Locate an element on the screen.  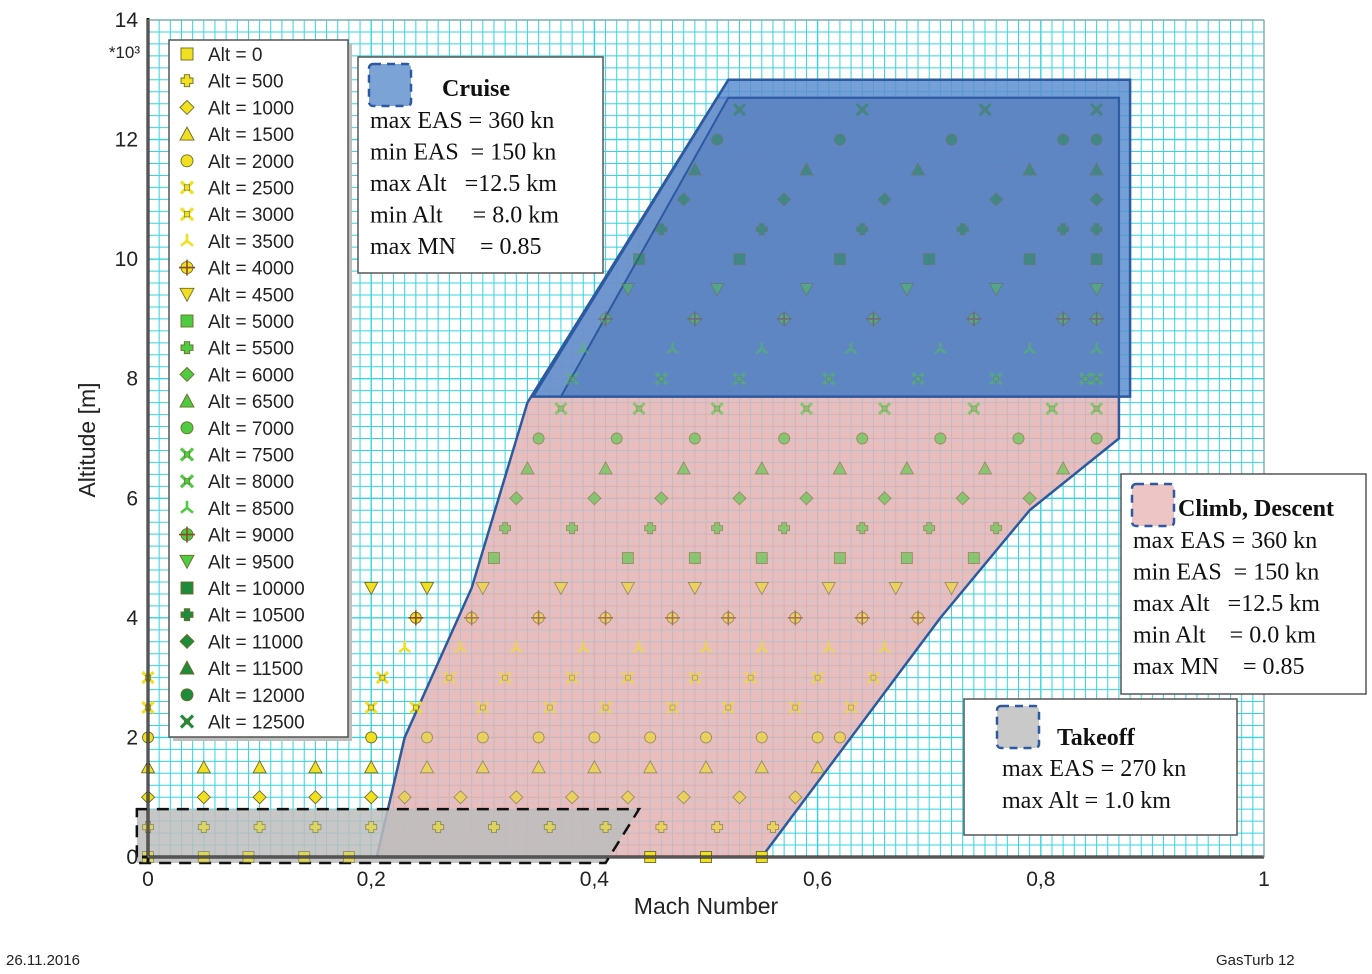
legend-entry-label: Alt = 11000 is located at coordinates (255, 642).